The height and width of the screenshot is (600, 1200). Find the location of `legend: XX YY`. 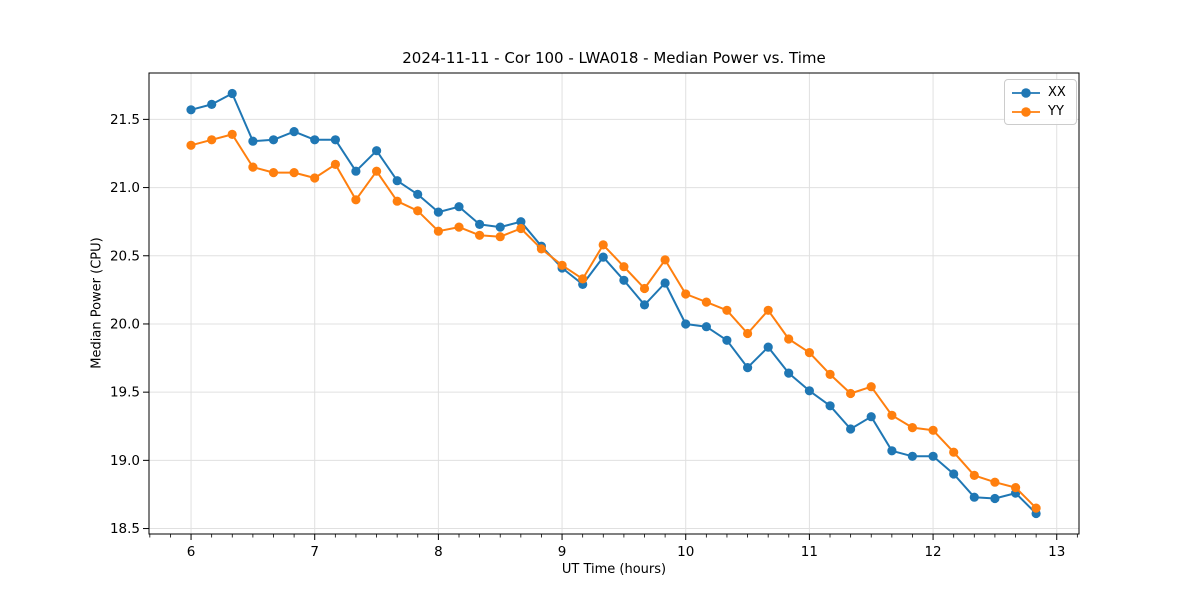

legend: XX YY is located at coordinates (1040, 102).